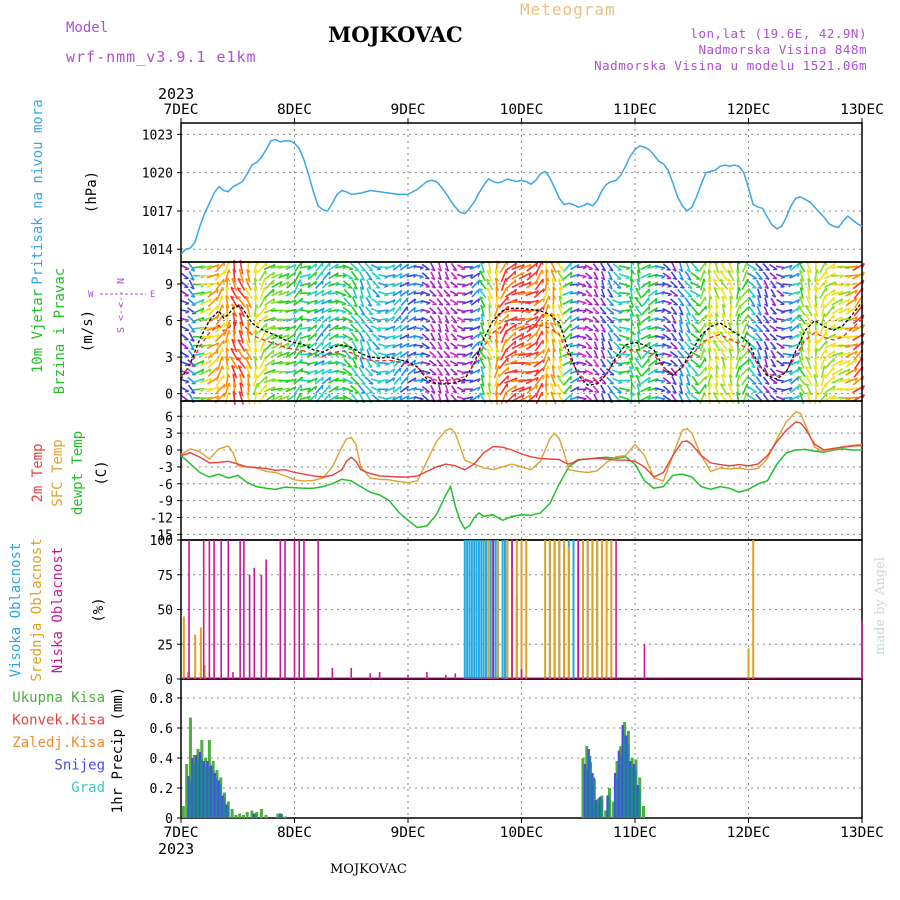 The image size is (900, 900). What do you see at coordinates (464, 609) in the screenshot?
I see `high-cloud-bar` at bounding box center [464, 609].